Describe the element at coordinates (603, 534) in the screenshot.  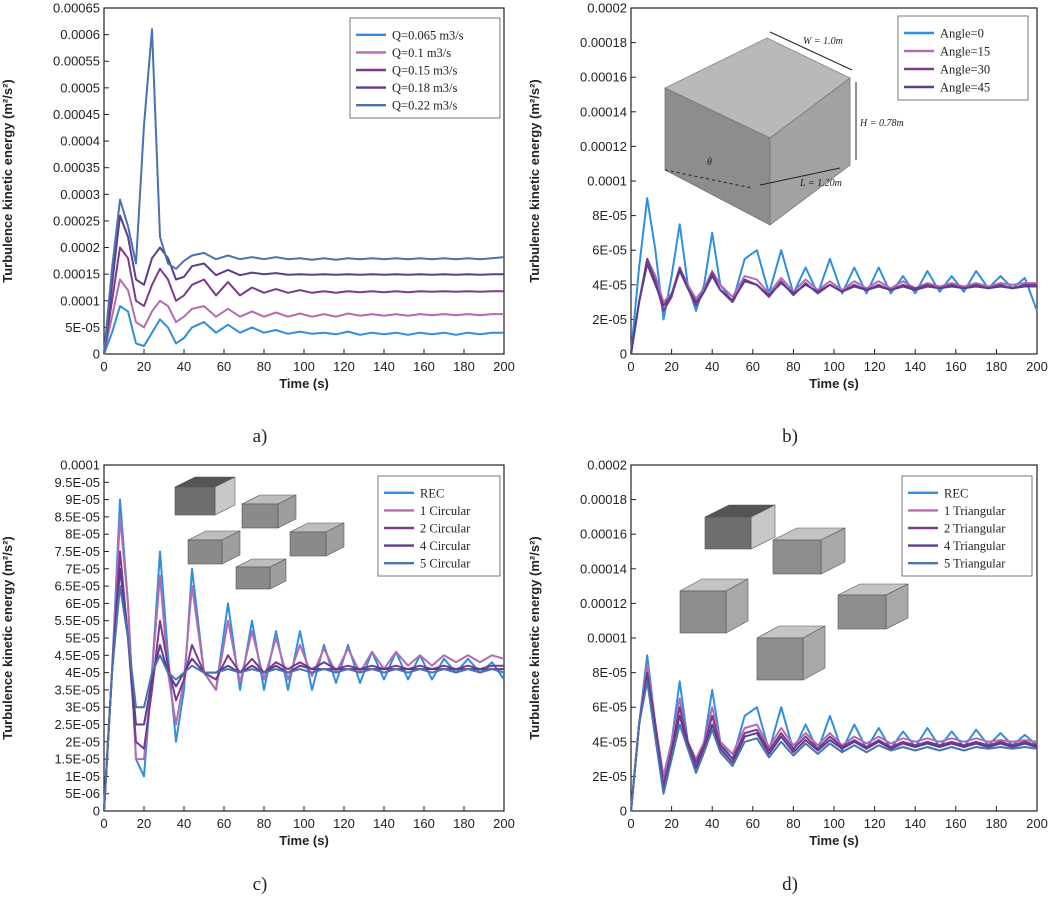
I see `y-tick-label: 0.00016` at that location.